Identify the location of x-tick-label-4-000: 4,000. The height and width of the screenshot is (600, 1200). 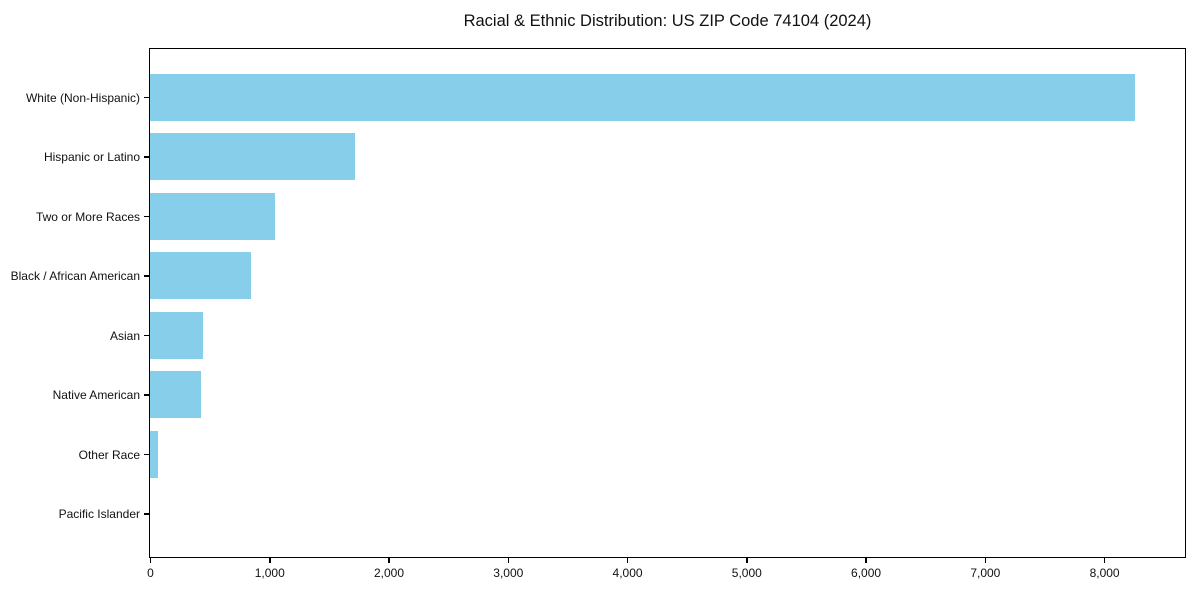
(627, 573).